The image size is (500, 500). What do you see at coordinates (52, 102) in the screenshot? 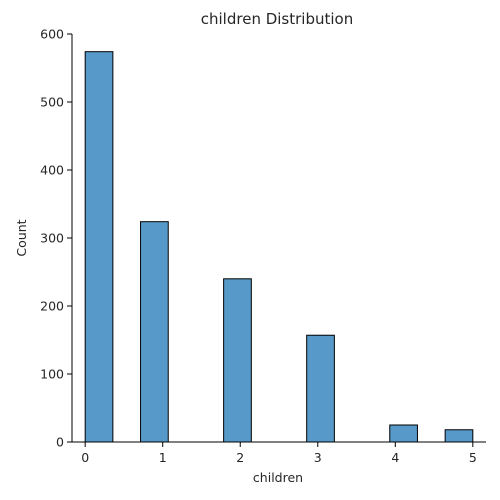
I see `y-tick-label: 500` at bounding box center [52, 102].